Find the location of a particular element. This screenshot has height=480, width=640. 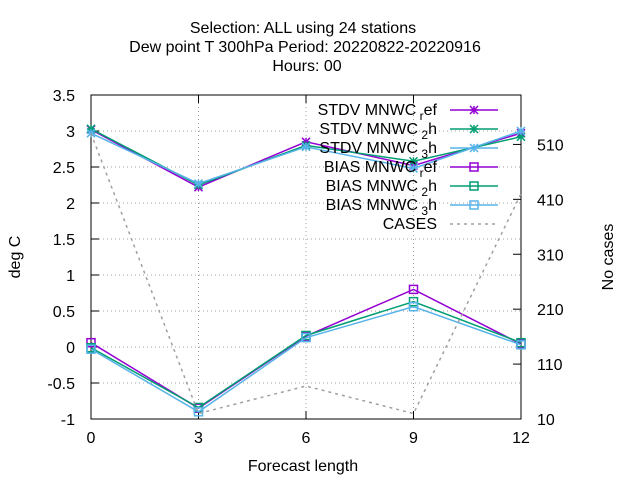

legend-label: CASES is located at coordinates (410, 224).